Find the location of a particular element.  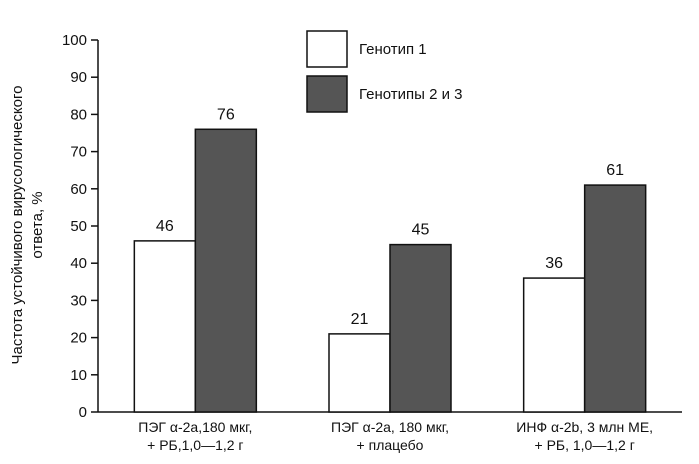

y-tick-label: 70 is located at coordinates (78, 152).